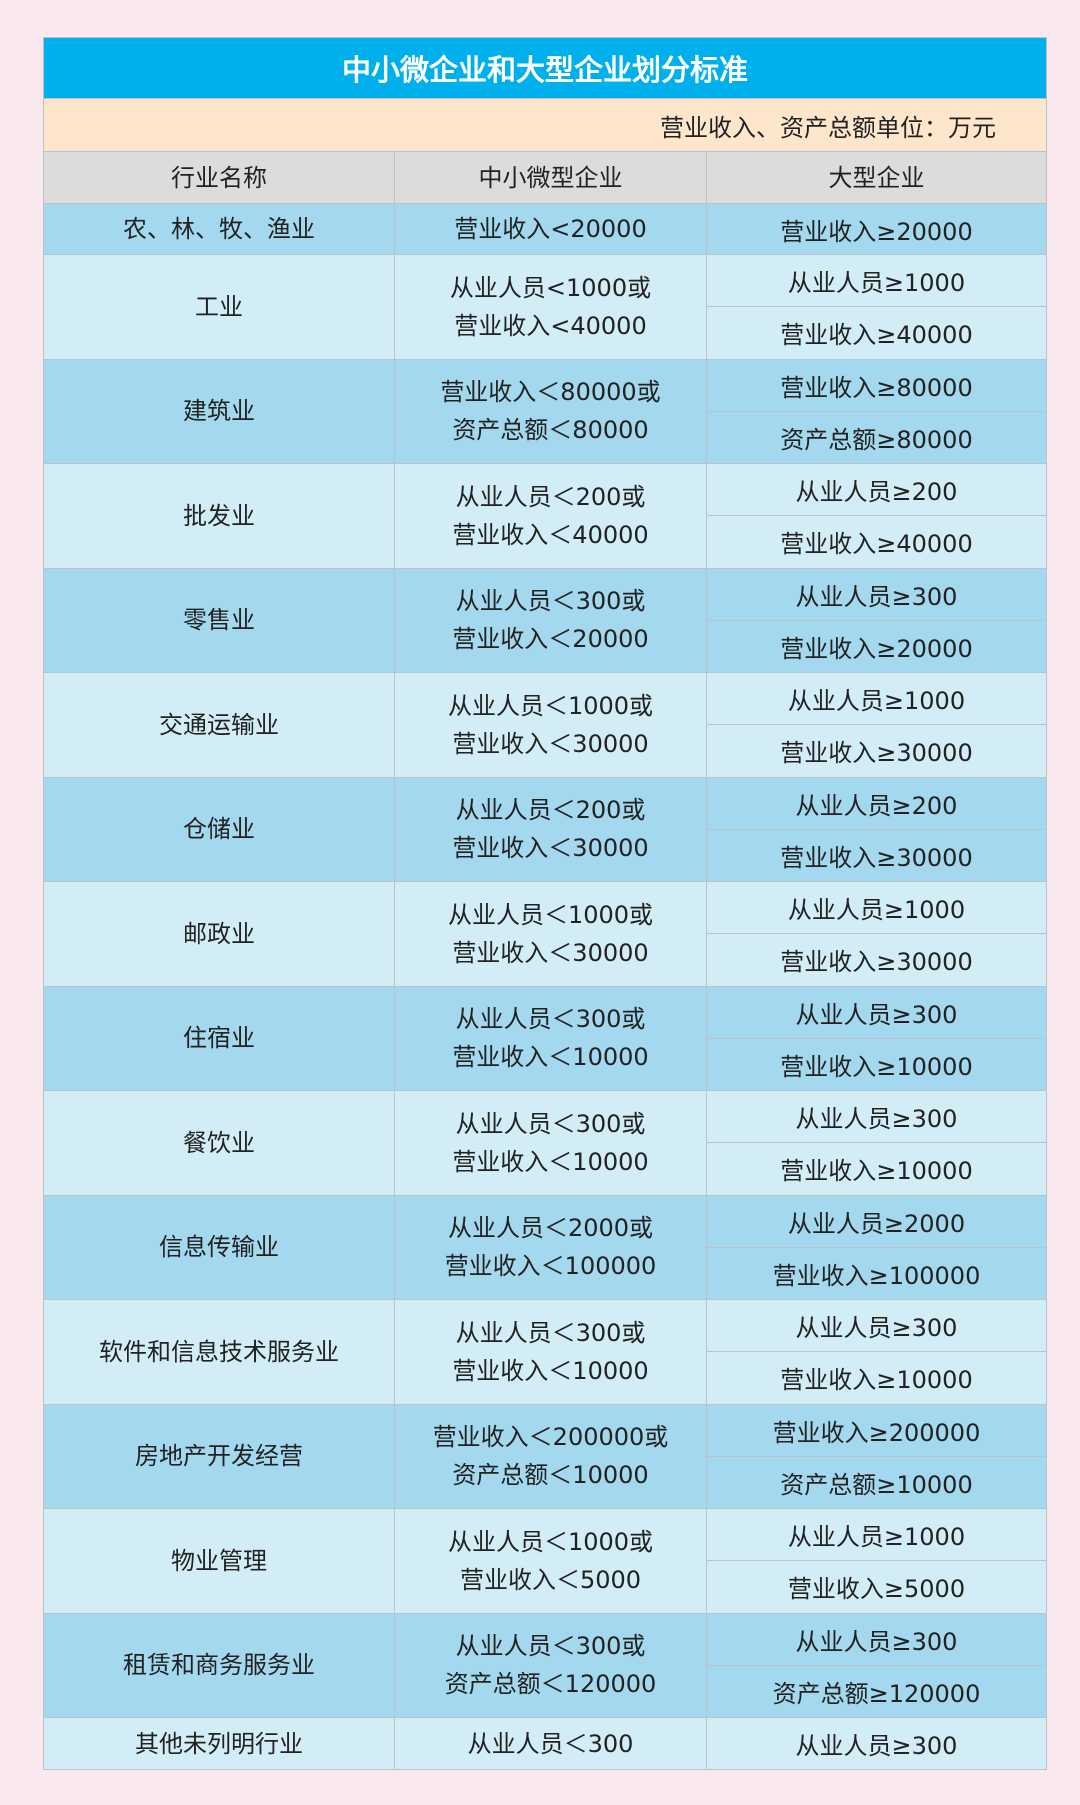  What do you see at coordinates (551, 1247) in the screenshot?
I see `sme-criteria-cell: 从业人员＜2000或 营业收入＜100000` at bounding box center [551, 1247].